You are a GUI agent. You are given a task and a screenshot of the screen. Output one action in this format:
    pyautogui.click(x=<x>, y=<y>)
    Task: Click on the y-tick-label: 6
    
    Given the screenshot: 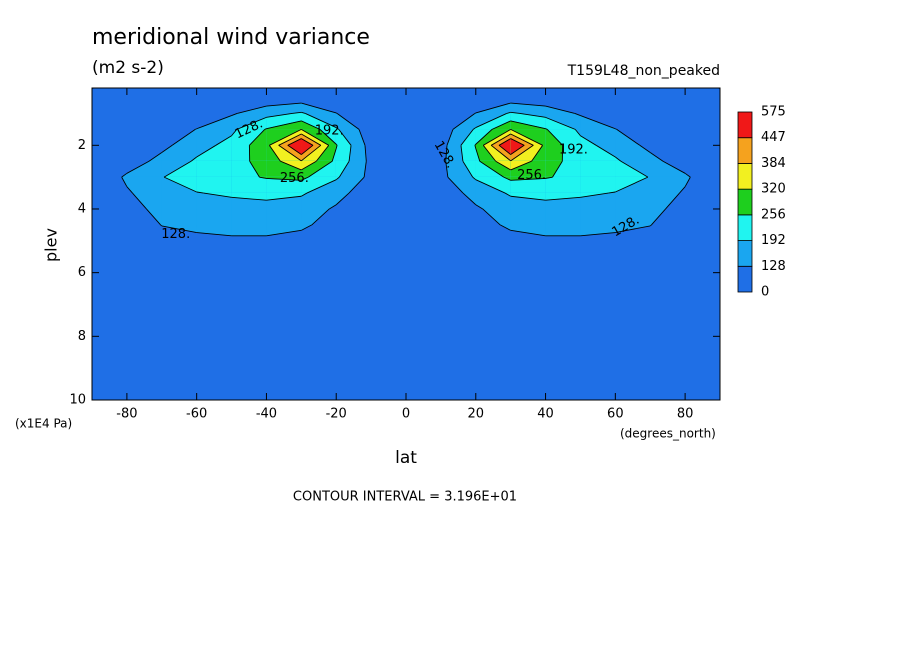 What is the action you would take?
    pyautogui.click(x=82, y=272)
    